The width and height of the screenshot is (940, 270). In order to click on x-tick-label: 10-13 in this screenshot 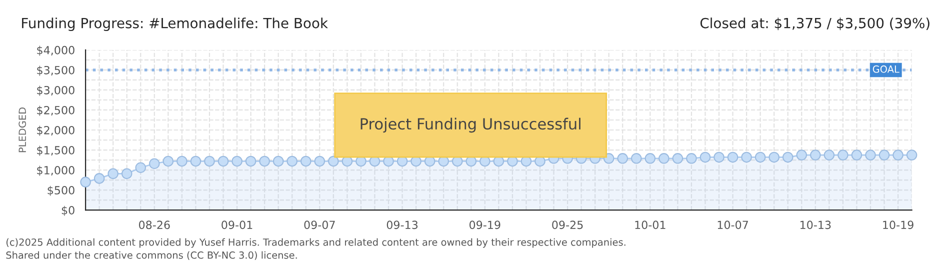, I will do `click(815, 225)`.